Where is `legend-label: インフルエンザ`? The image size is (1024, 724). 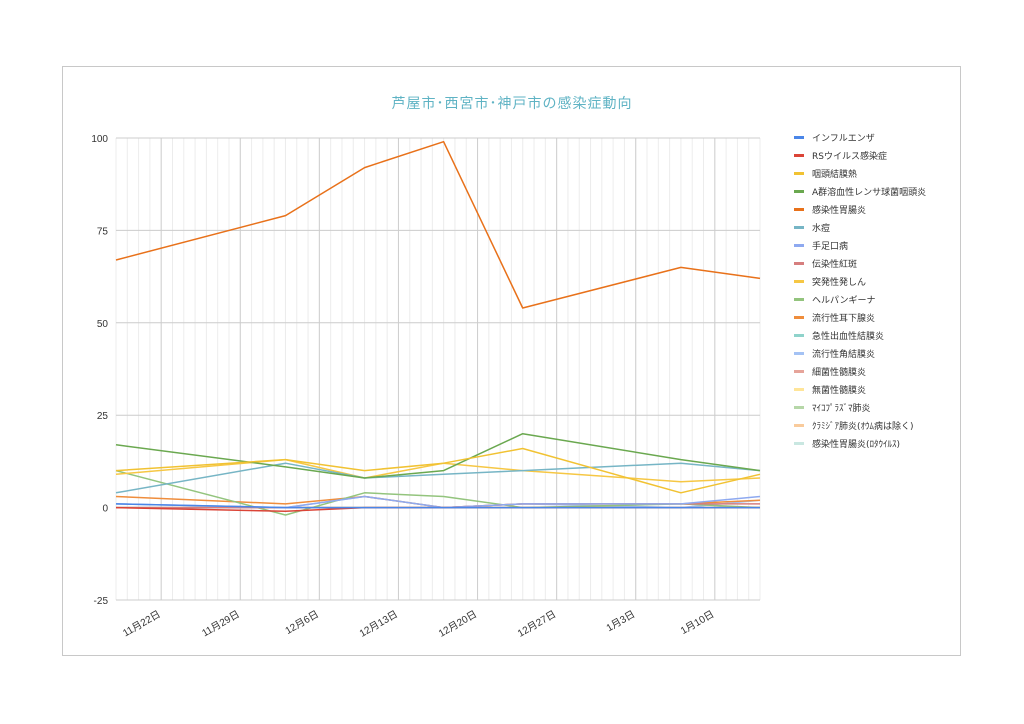
legend-label: インフルエンザ is located at coordinates (843, 138).